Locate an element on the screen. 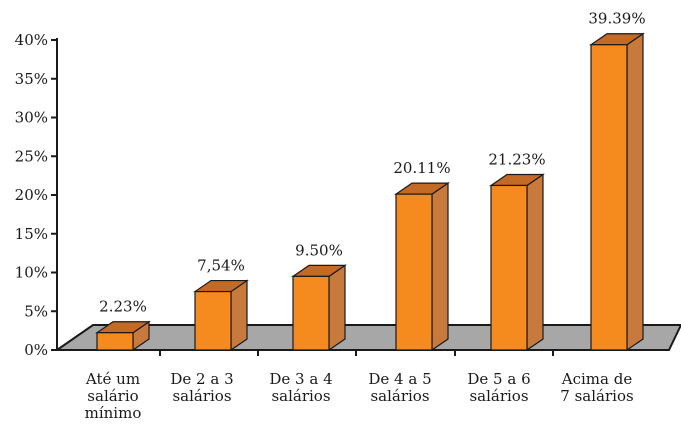  x-category-label: Até um is located at coordinates (112, 379).